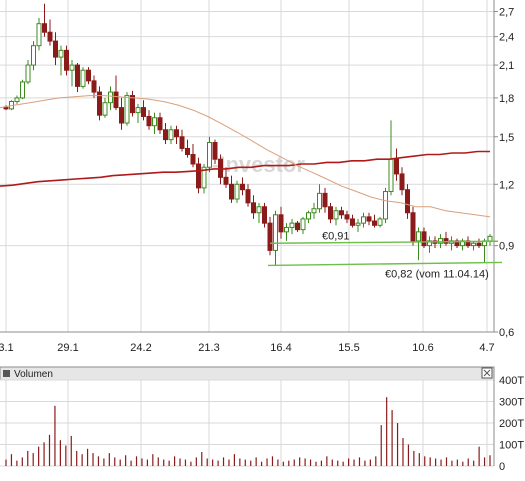 The image size is (525, 481). What do you see at coordinates (6, 373) in the screenshot?
I see `volume-header-icon` at bounding box center [6, 373].